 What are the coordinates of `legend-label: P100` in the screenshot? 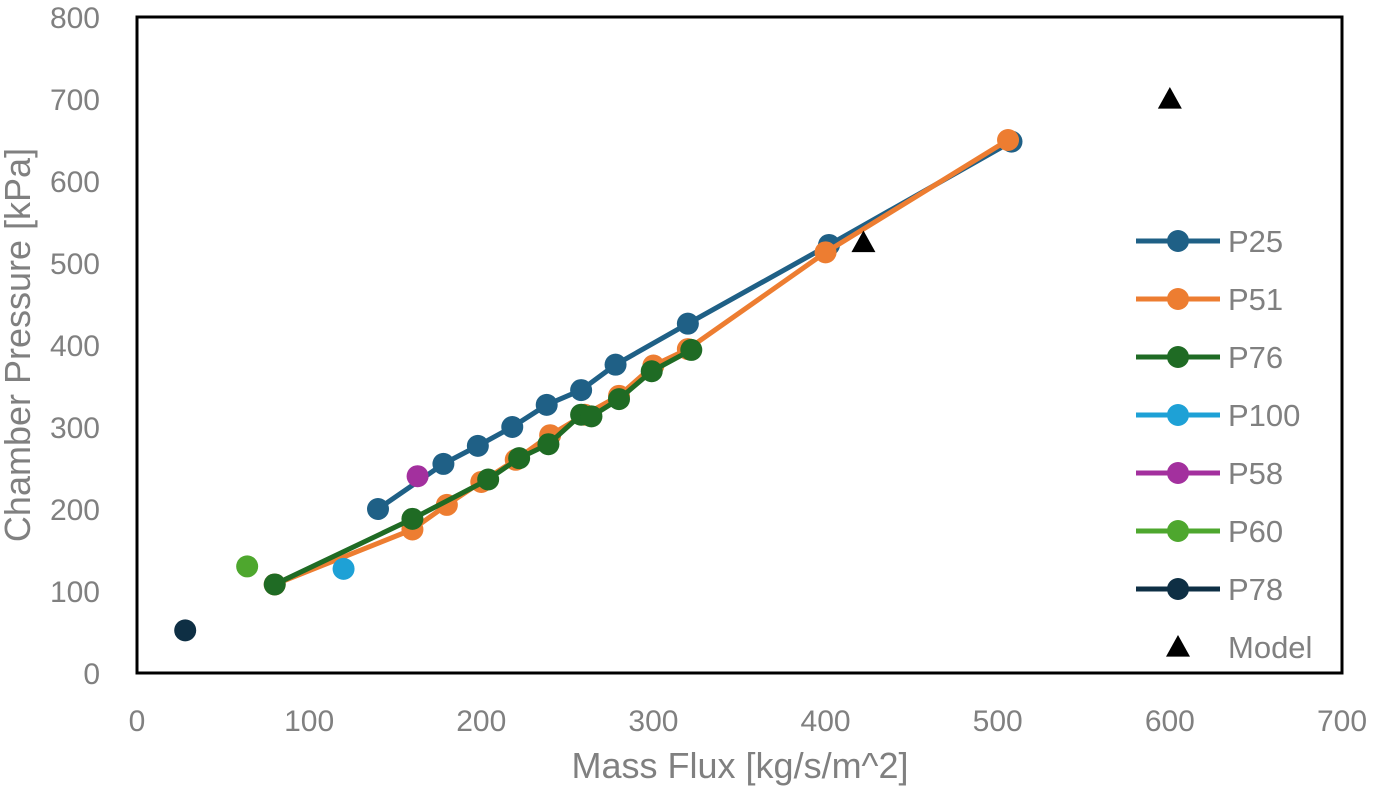 It's located at (1264, 415).